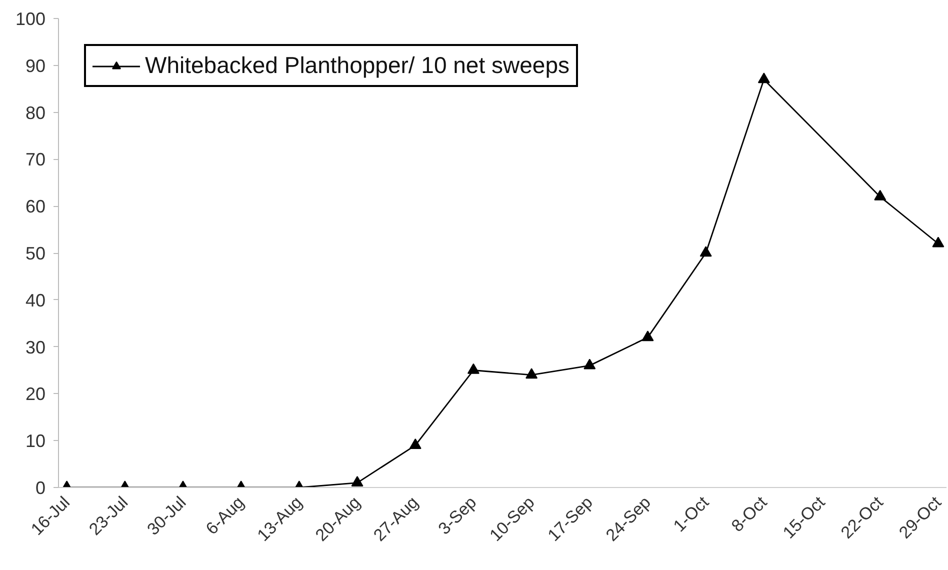 This screenshot has width=948, height=570. Describe the element at coordinates (35, 300) in the screenshot. I see `y-tick-label: 40` at that location.